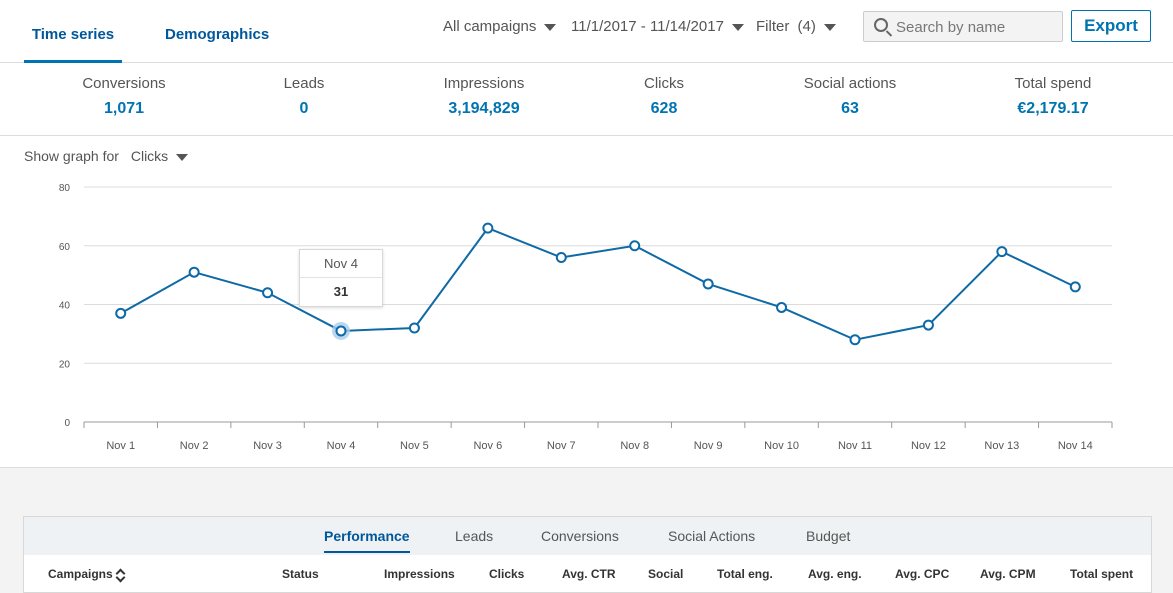 The image size is (1173, 593). Describe the element at coordinates (712, 536) in the screenshot. I see `tab-social-actions: Social Actions` at that location.